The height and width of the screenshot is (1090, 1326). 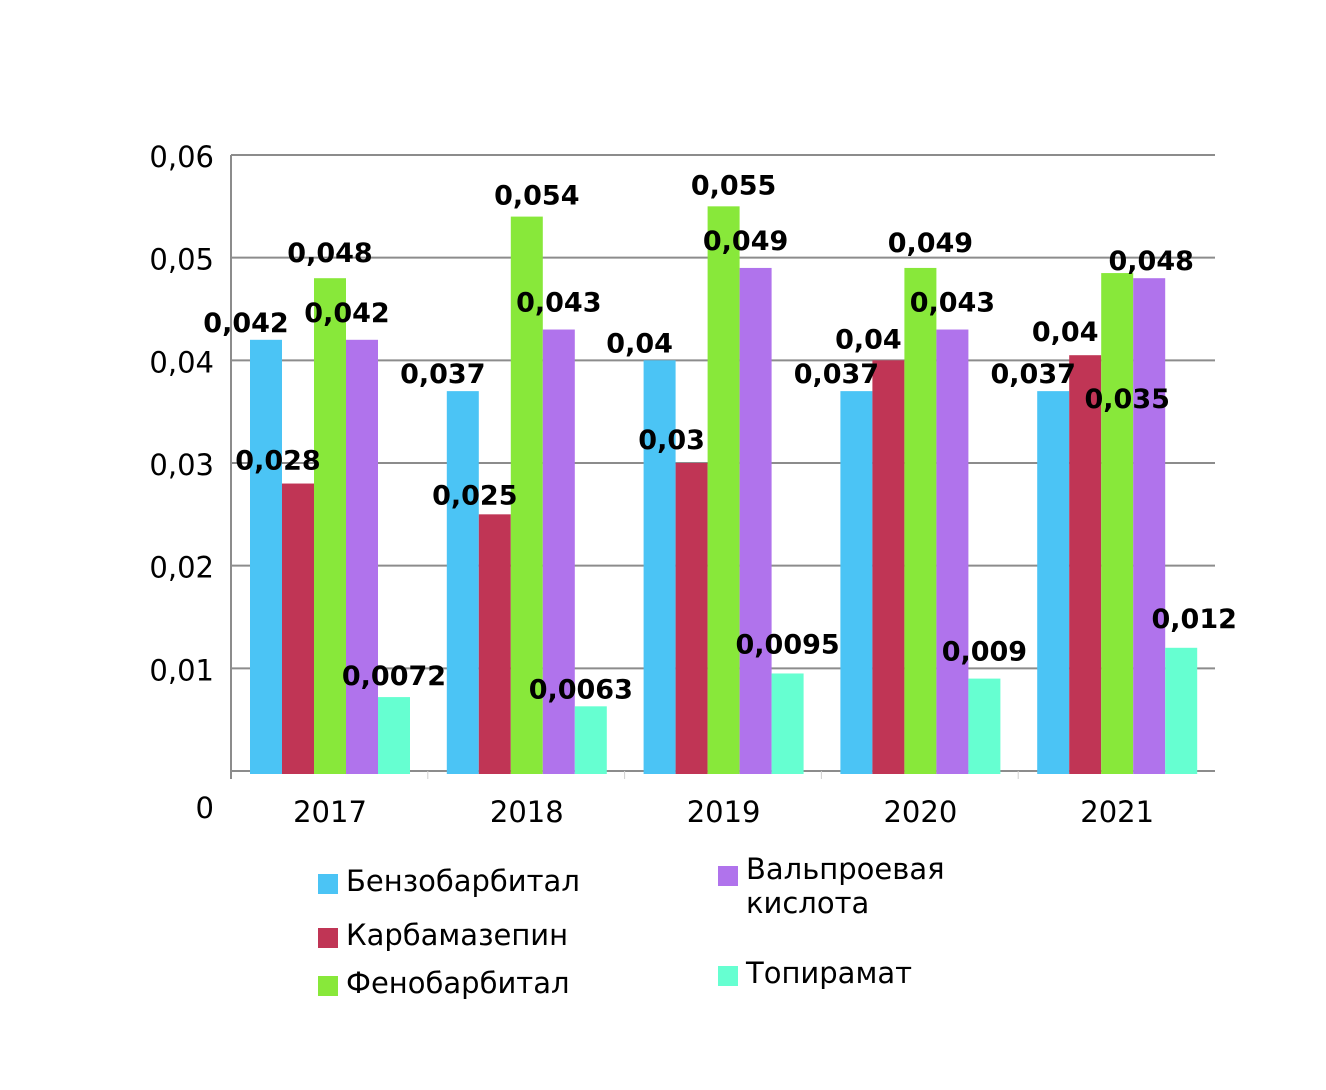 What do you see at coordinates (457, 935) in the screenshot?
I see `legend-label: Карбамазепин` at bounding box center [457, 935].